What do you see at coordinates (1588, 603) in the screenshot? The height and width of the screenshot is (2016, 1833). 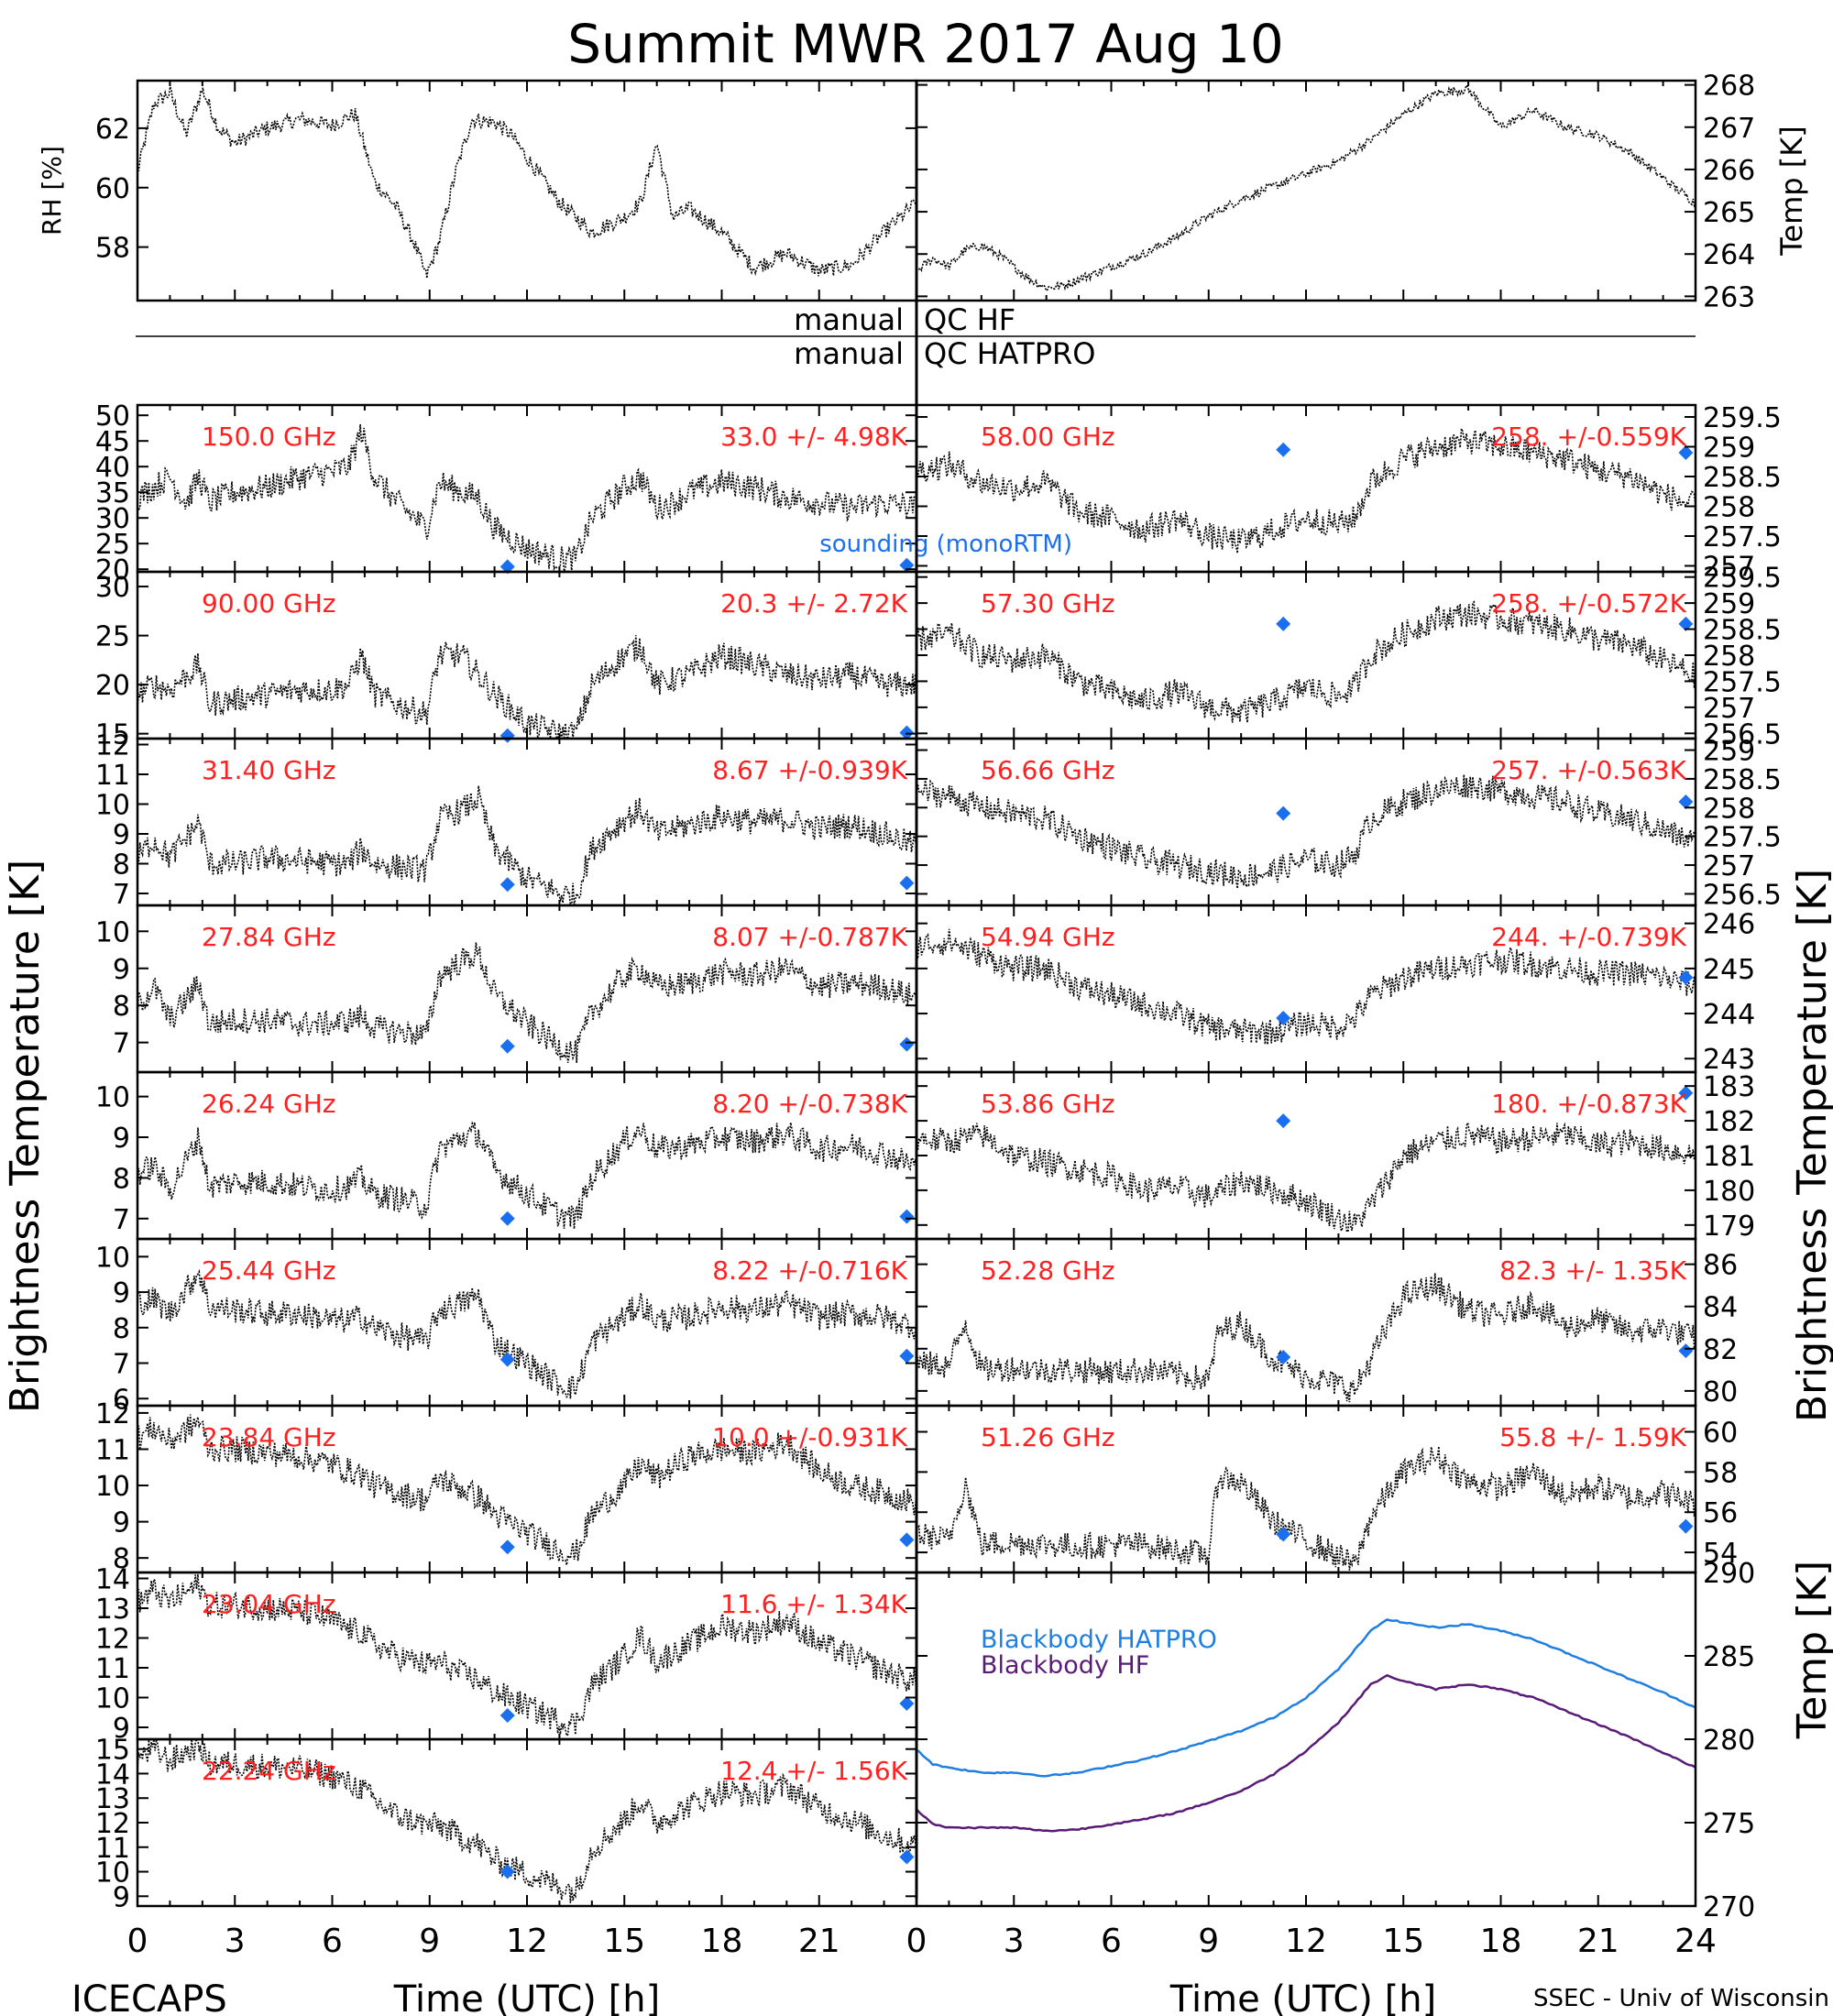 I see `stat-label: 258. +/-0.572K` at bounding box center [1588, 603].